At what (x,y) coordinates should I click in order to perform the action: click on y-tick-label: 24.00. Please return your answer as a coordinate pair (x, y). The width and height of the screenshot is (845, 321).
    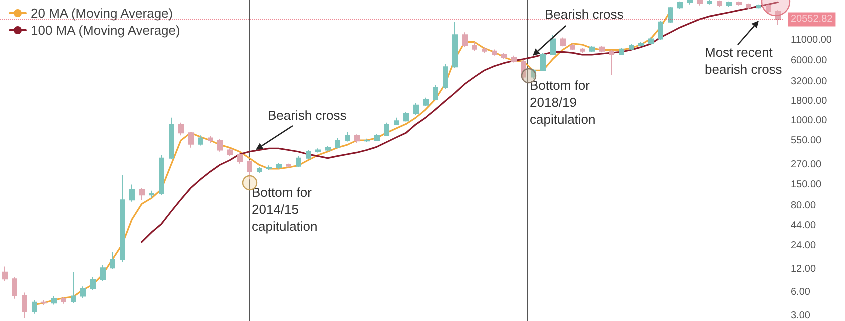
    Looking at the image, I should click on (803, 246).